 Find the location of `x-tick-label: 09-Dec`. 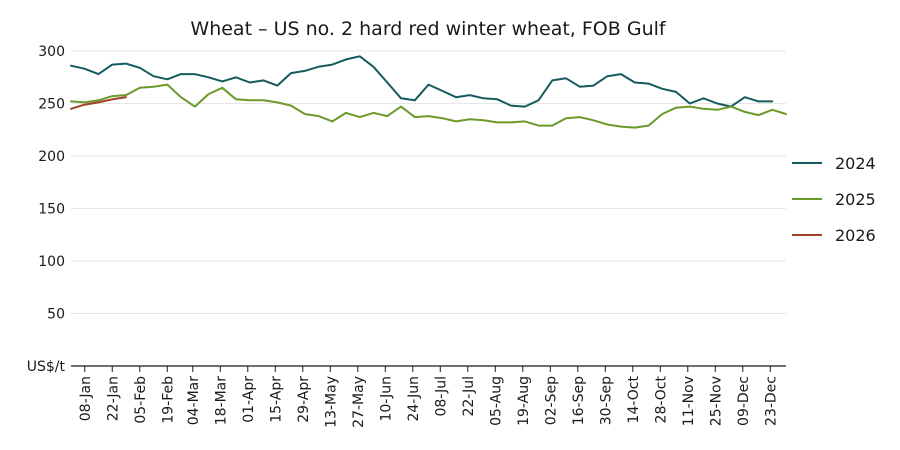

x-tick-label: 09-Dec is located at coordinates (744, 401).